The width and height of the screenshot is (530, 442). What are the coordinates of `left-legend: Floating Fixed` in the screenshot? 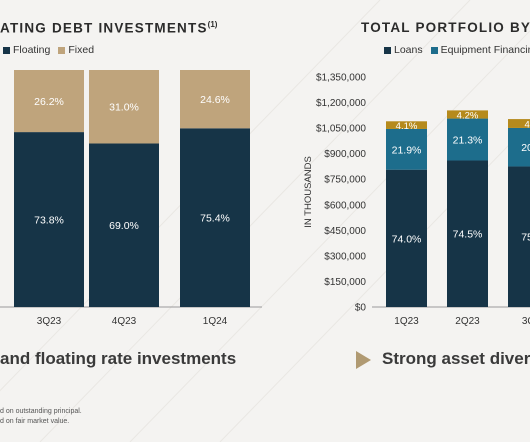 It's located at (52, 50).